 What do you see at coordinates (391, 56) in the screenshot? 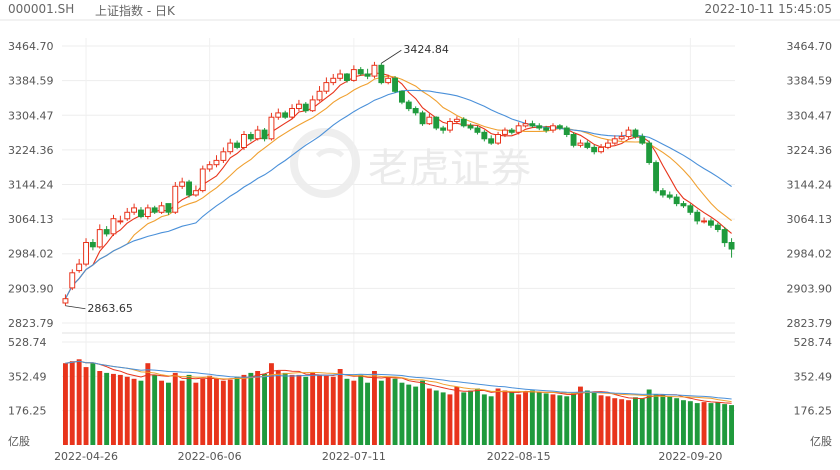
I see `max-marker-line` at bounding box center [391, 56].